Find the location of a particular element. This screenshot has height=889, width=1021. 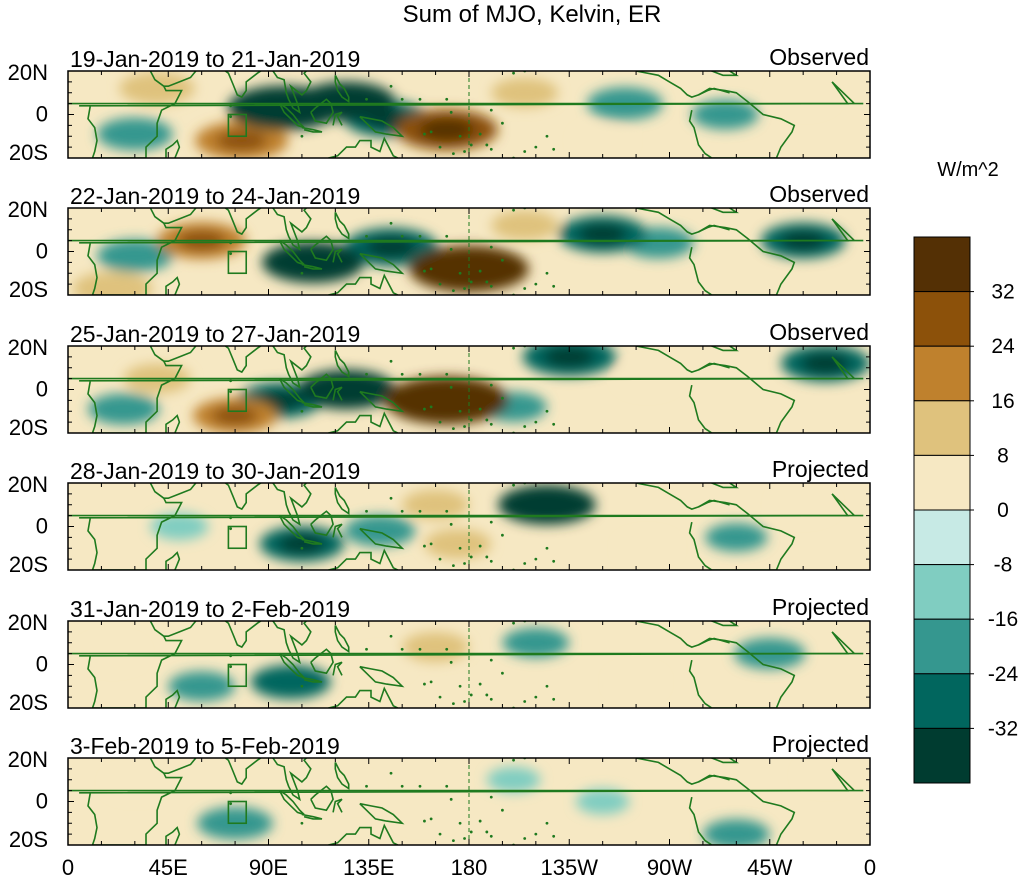

coastline-sulawesi is located at coordinates (337, 393).